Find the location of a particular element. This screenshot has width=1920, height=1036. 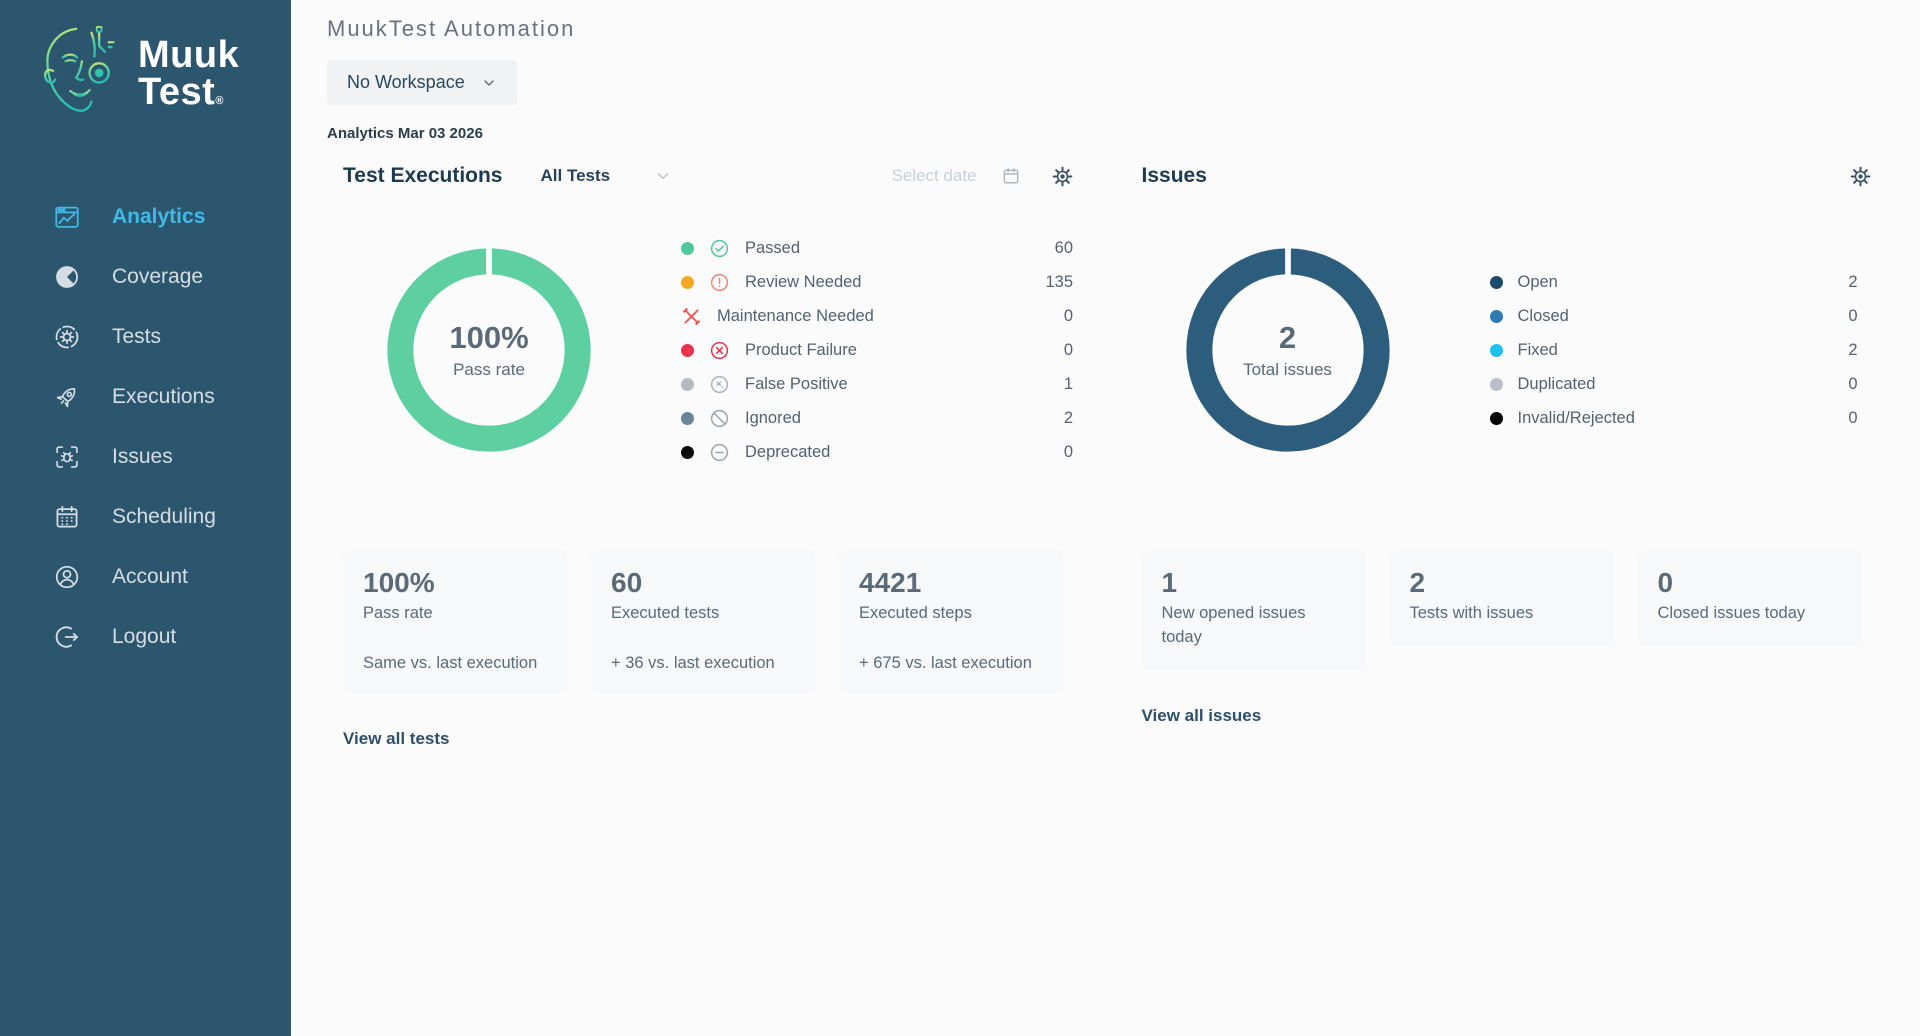

stat-label: New opened issues today is located at coordinates (1233, 625).